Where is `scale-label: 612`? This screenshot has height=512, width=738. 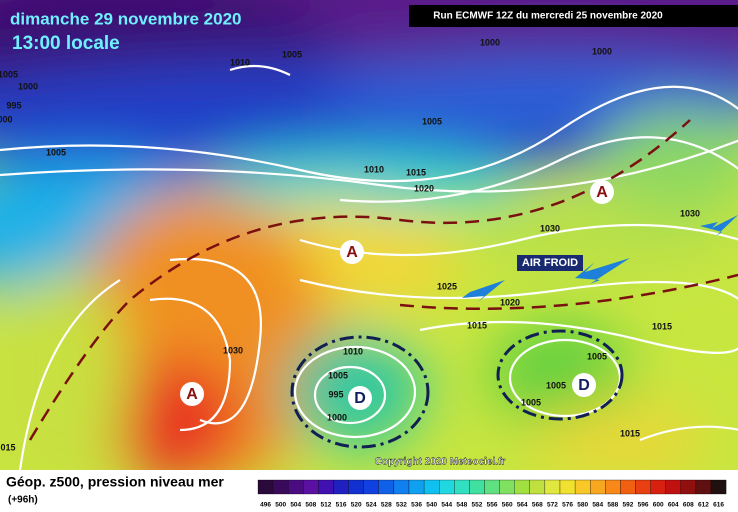 scale-label: 612 is located at coordinates (703, 505).